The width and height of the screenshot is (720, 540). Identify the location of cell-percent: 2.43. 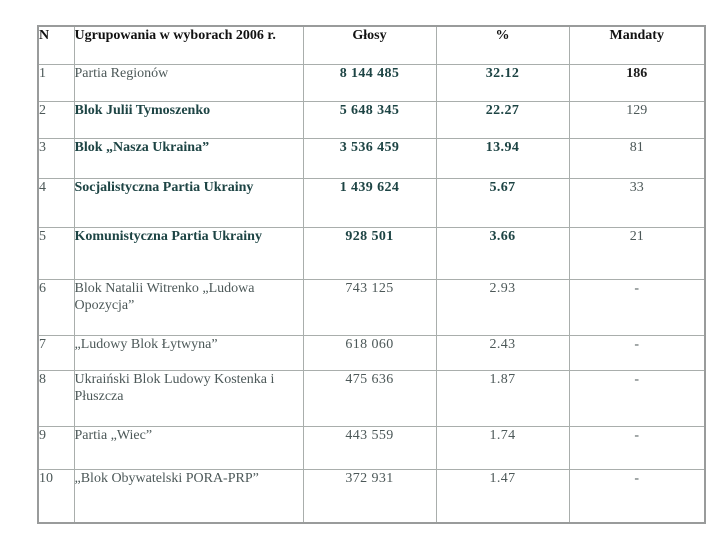
(502, 352).